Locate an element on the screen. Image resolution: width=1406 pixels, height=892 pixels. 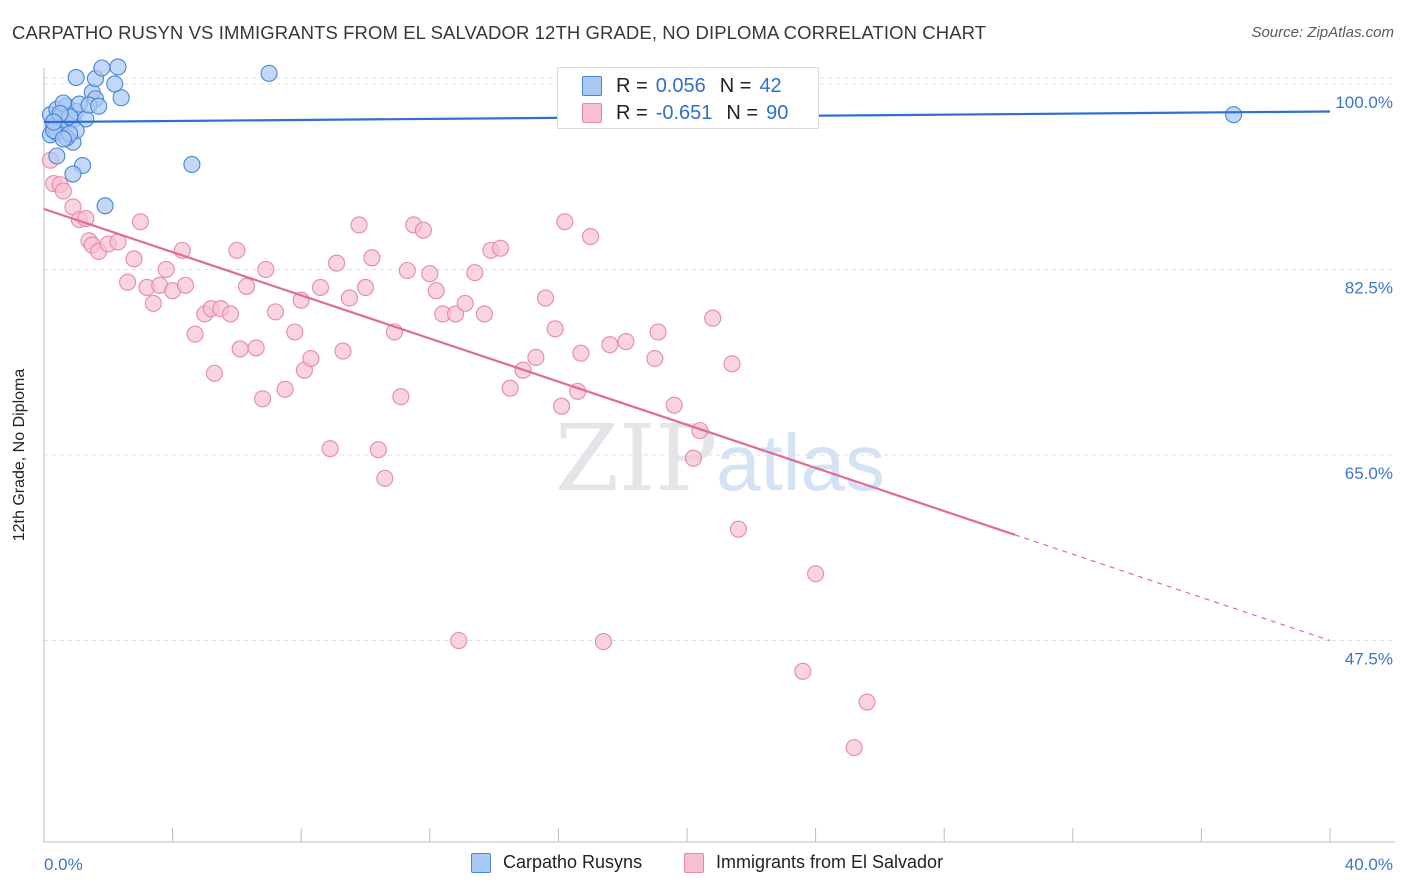
r-value-elsalvador: -0.651 is located at coordinates (684, 112).